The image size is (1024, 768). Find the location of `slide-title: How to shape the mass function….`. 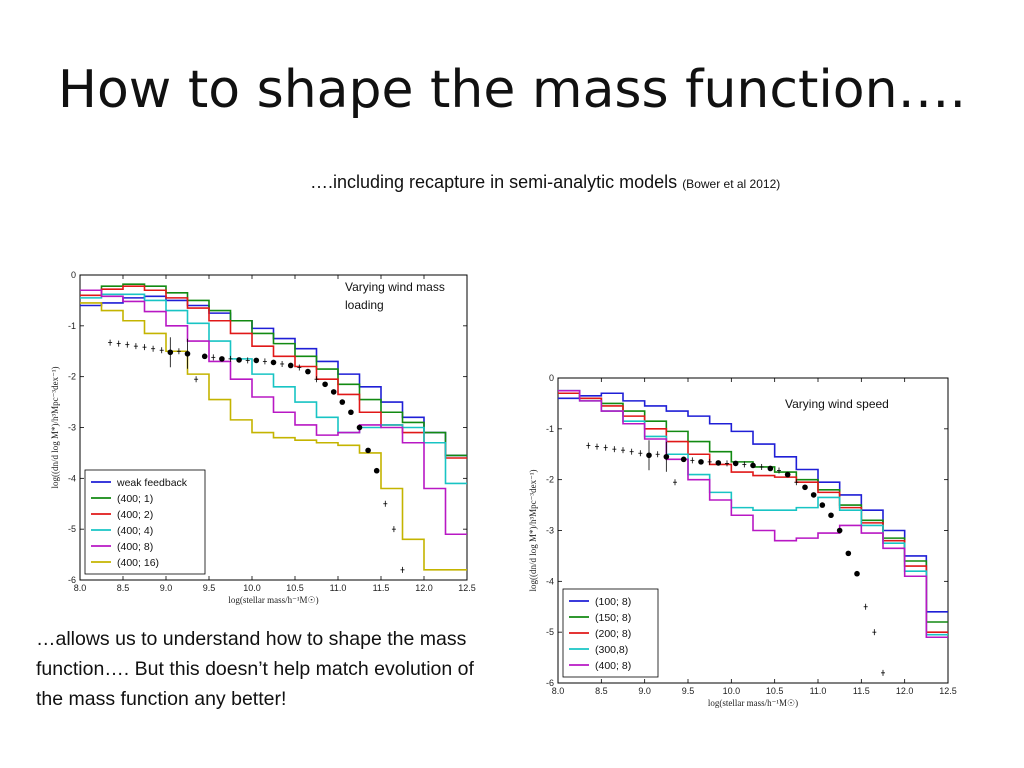

slide-title: How to shape the mass function…. is located at coordinates (512, 90).